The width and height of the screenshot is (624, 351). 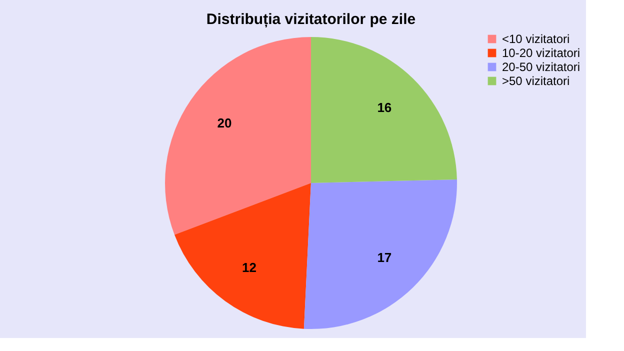 I want to click on chart-title: Distribuția vizitatorilor pe zile, so click(x=311, y=19).